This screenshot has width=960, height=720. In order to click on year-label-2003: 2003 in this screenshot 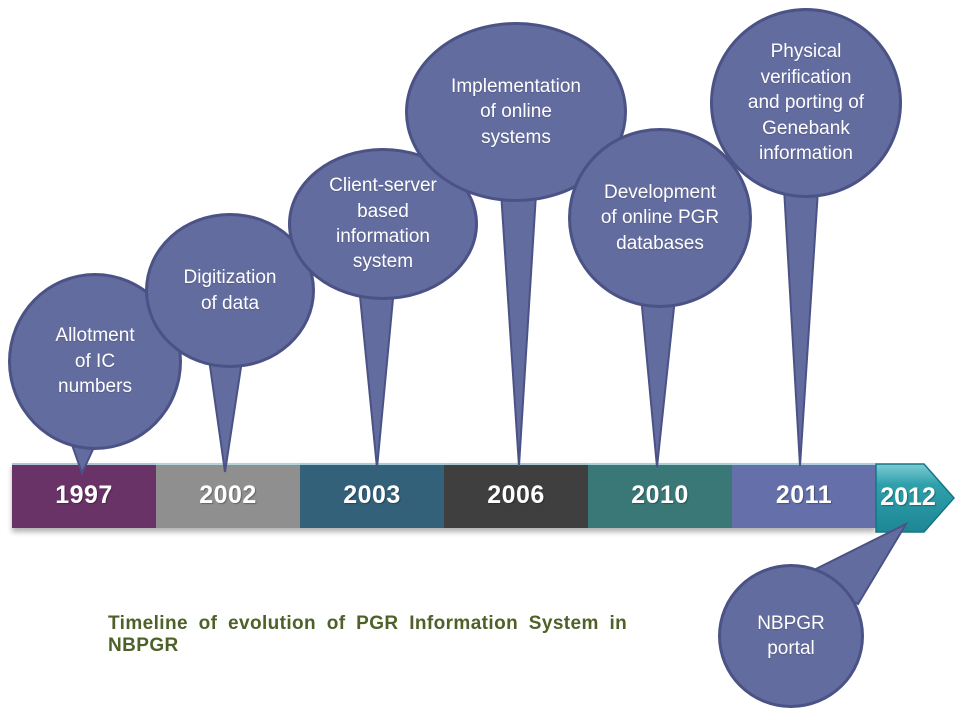, I will do `click(372, 495)`.